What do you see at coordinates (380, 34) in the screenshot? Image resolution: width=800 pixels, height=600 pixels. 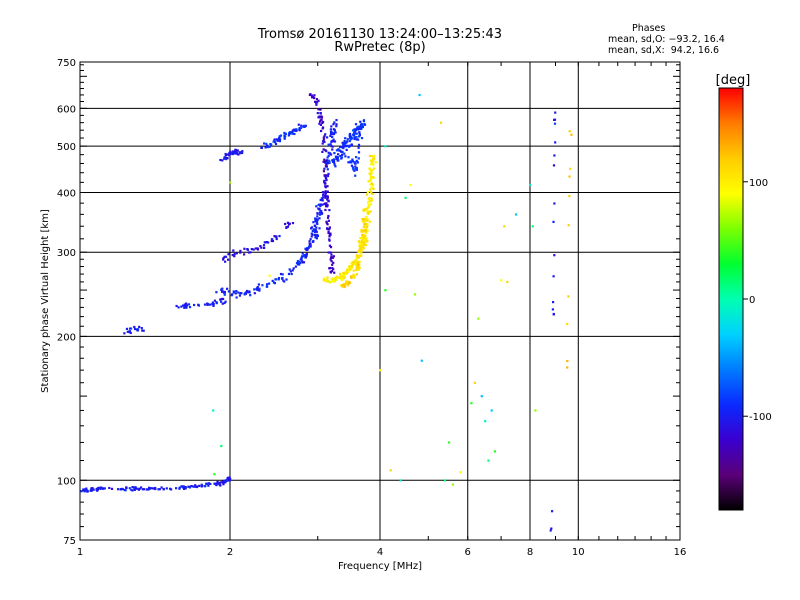 I see `chart-title-line1: Tromsø 20161130 13:24:00–13:25:43` at bounding box center [380, 34].